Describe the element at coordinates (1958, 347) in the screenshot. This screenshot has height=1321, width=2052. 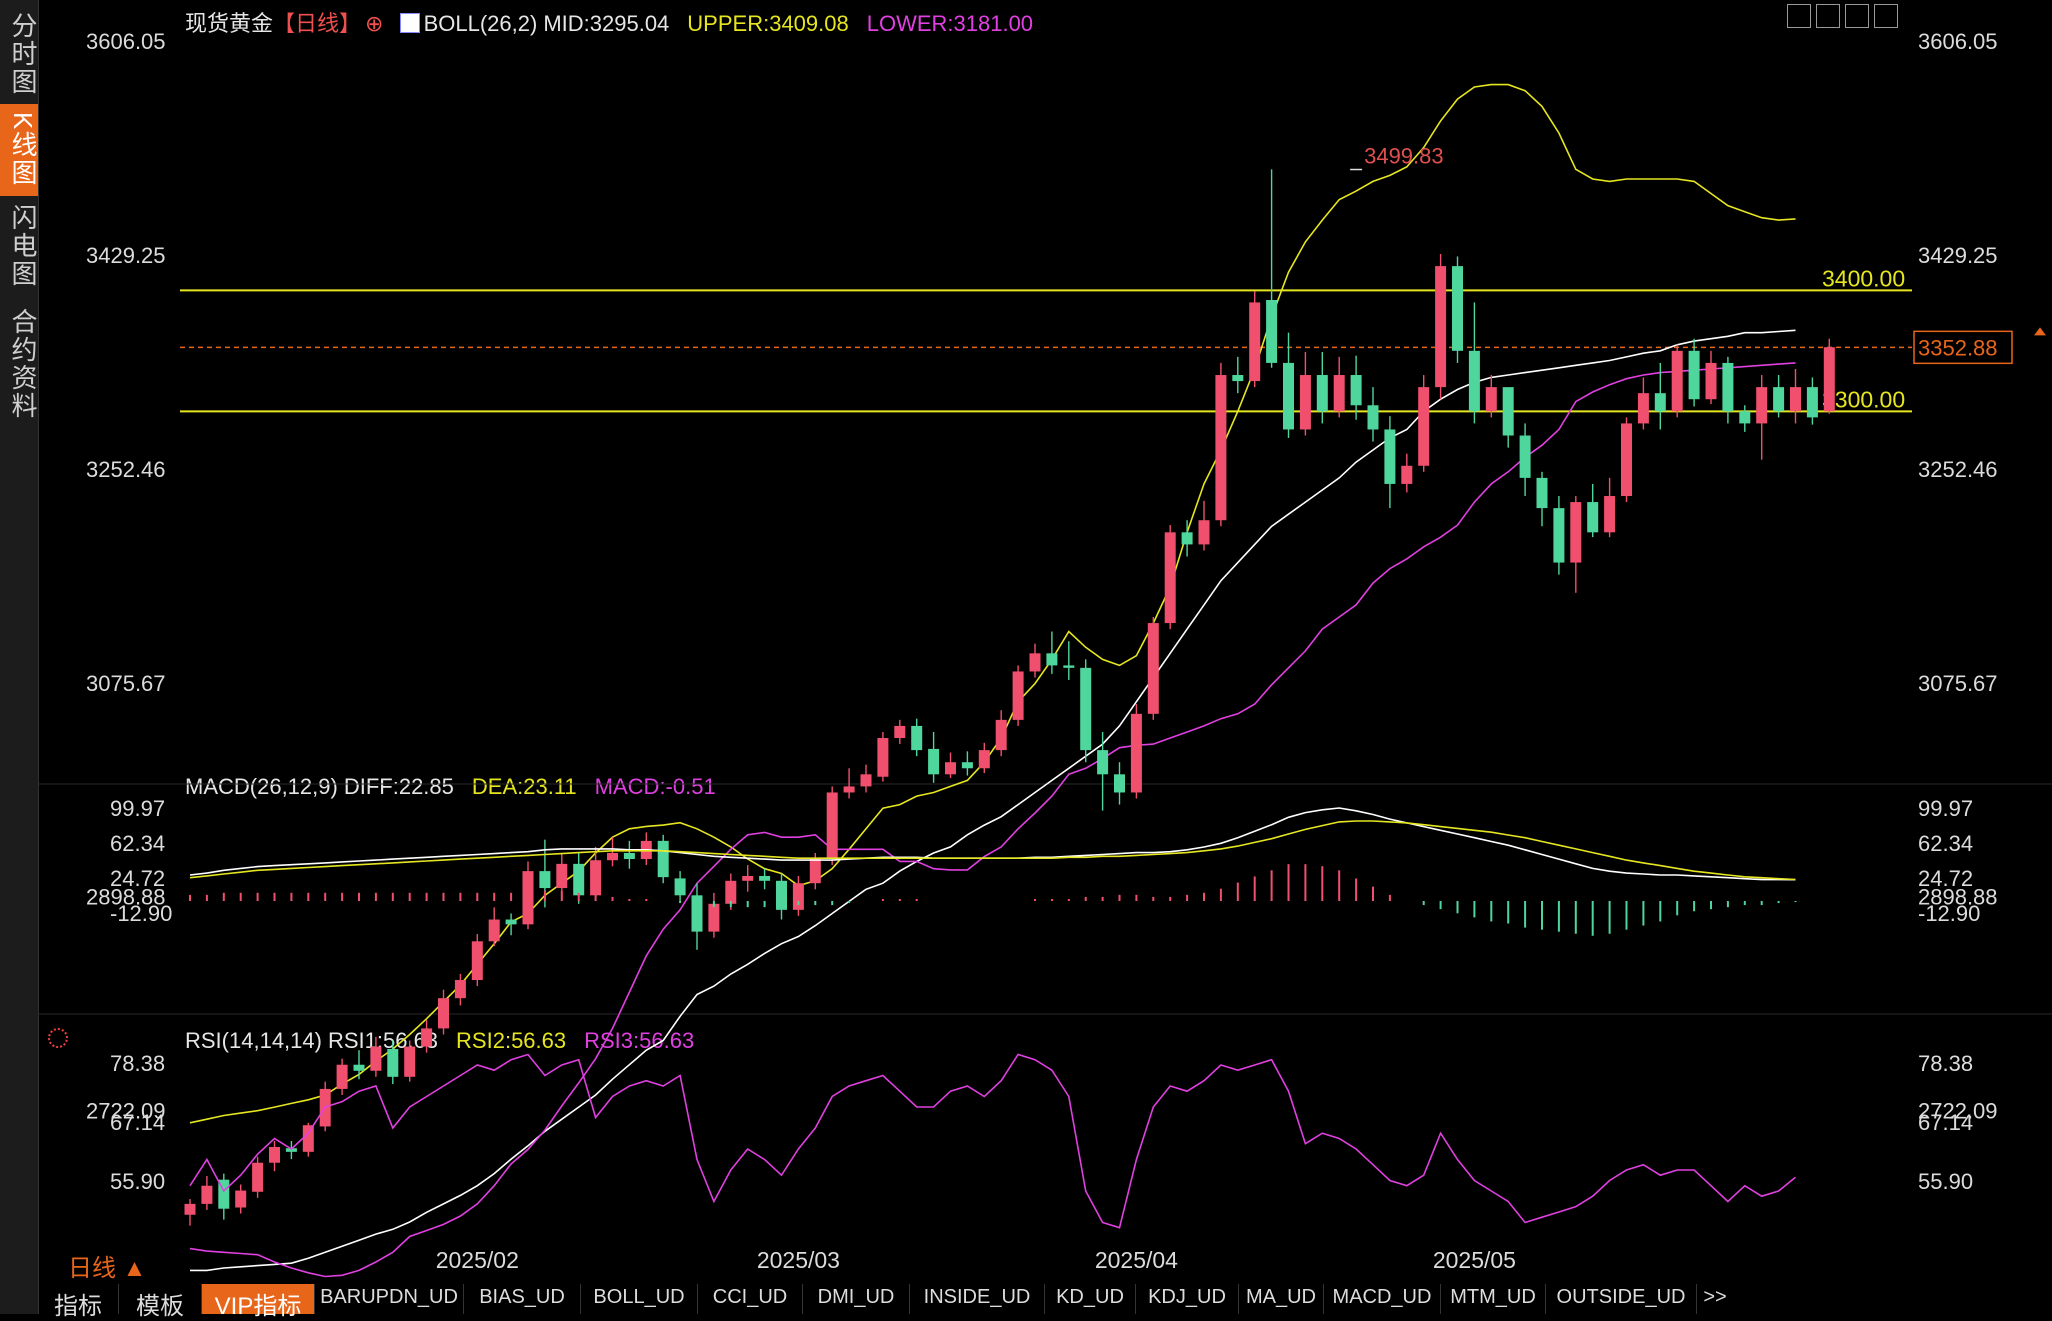
I see `current-price-label: 3352.88` at that location.